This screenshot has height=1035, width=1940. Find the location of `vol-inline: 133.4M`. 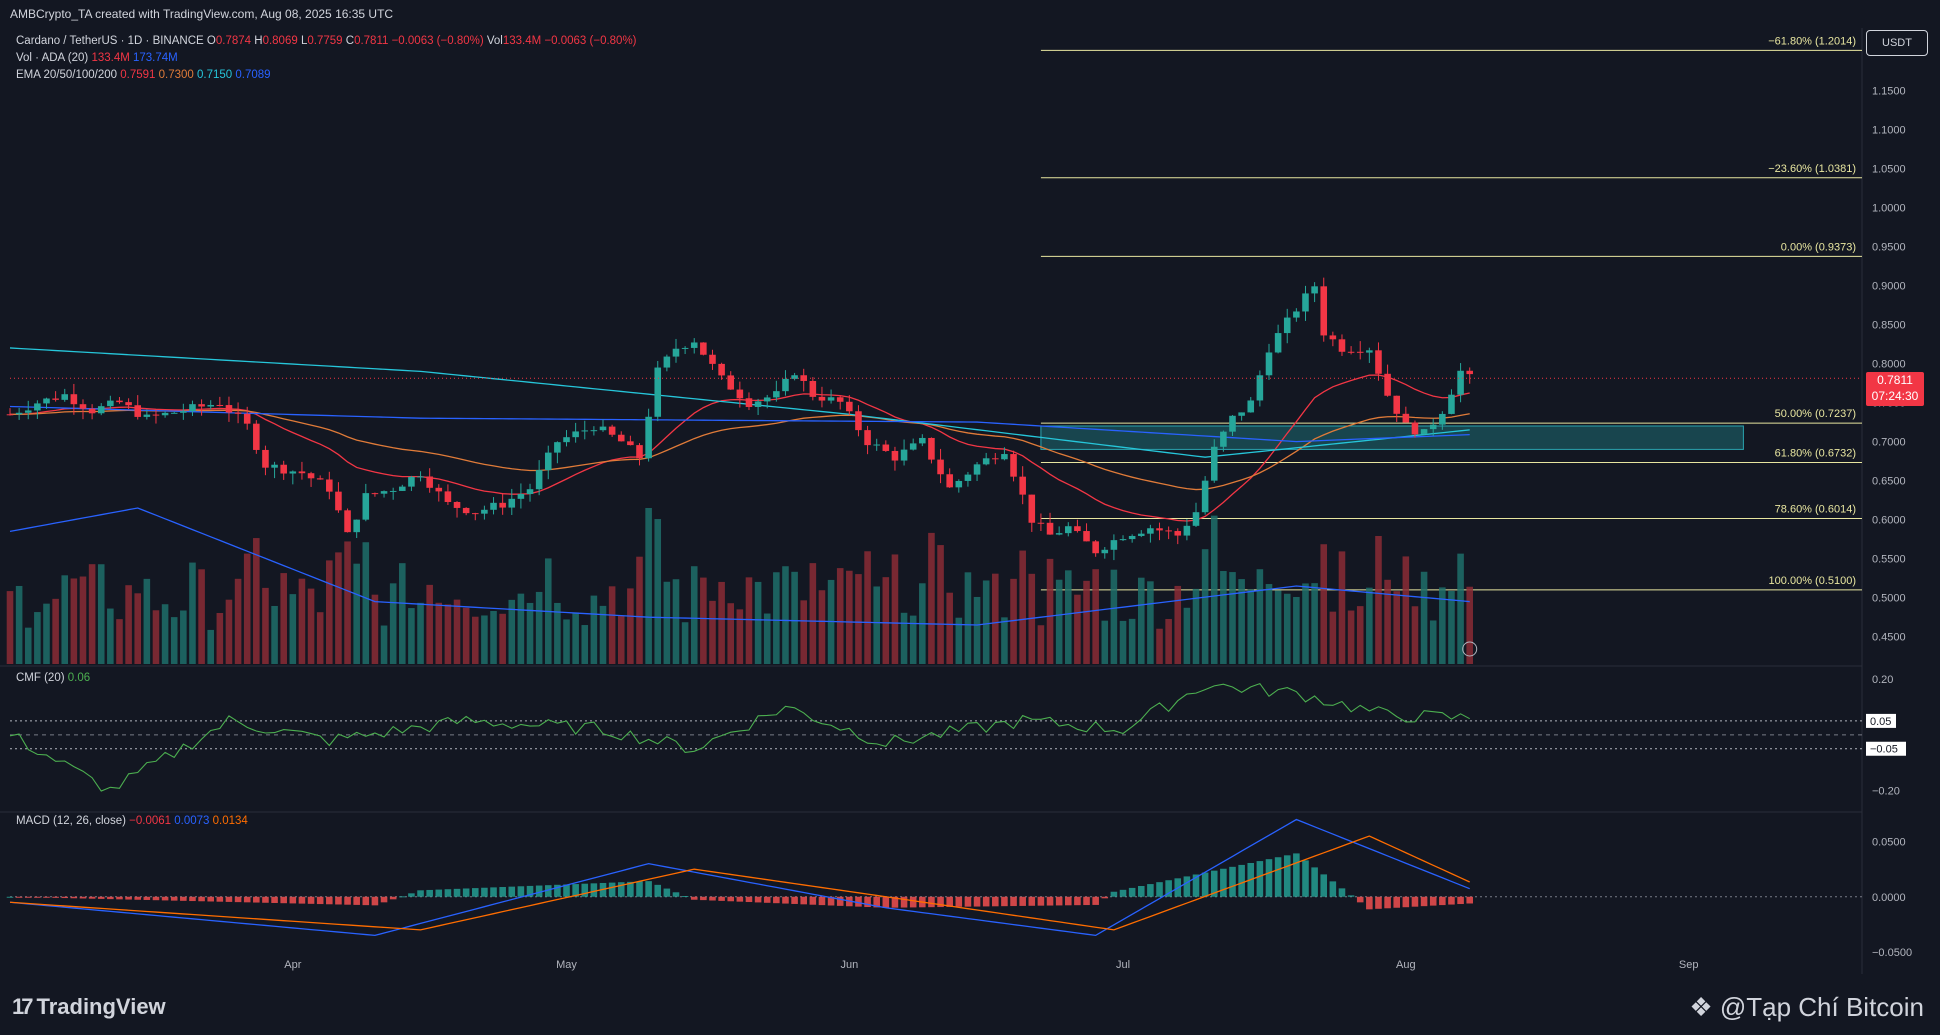

vol-inline: 133.4M is located at coordinates (522, 41).